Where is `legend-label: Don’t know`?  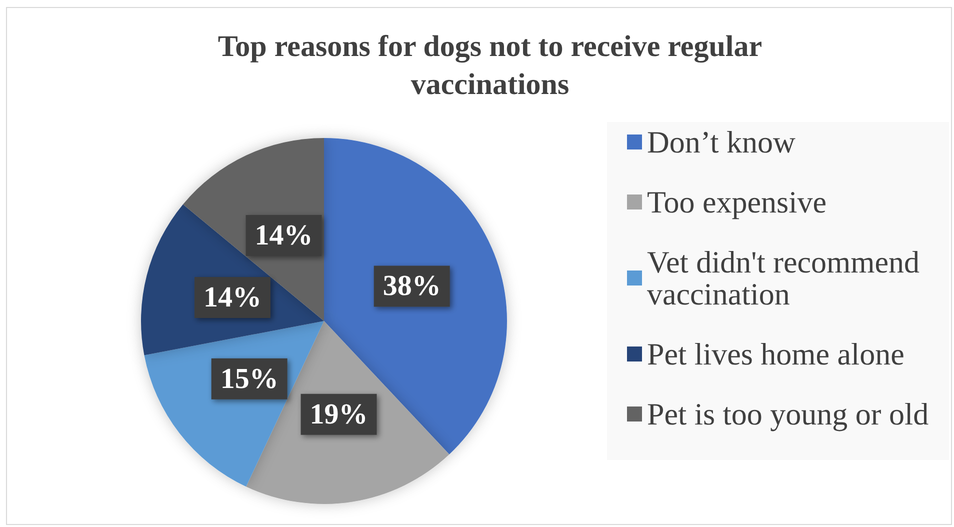
legend-label: Don’t know is located at coordinates (721, 142).